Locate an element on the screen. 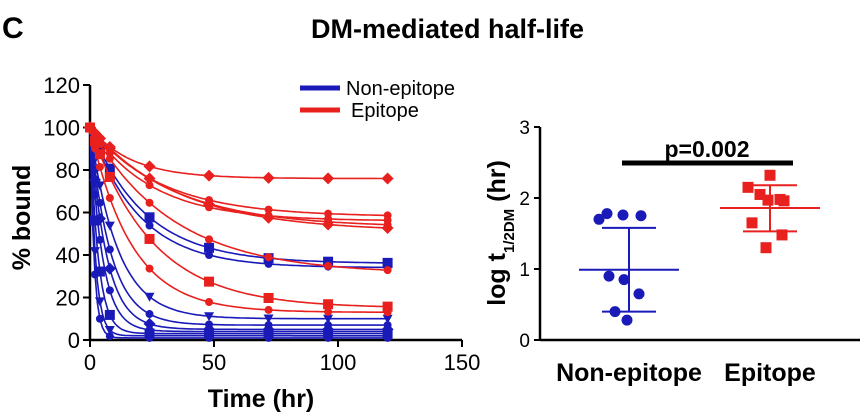 The height and width of the screenshot is (420, 865). x-axis-label: Time (hr) is located at coordinates (261, 399).